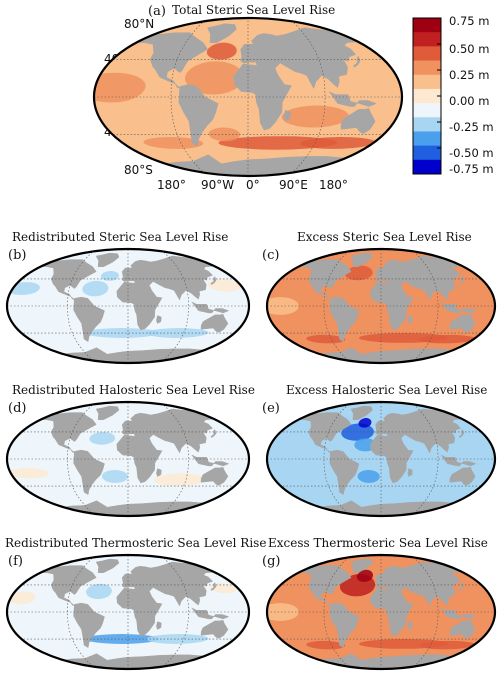 The height and width of the screenshot is (673, 500). Describe the element at coordinates (378, 543) in the screenshot. I see `panel-g-title: Excess Thermosteric Sea Level Rise` at that location.